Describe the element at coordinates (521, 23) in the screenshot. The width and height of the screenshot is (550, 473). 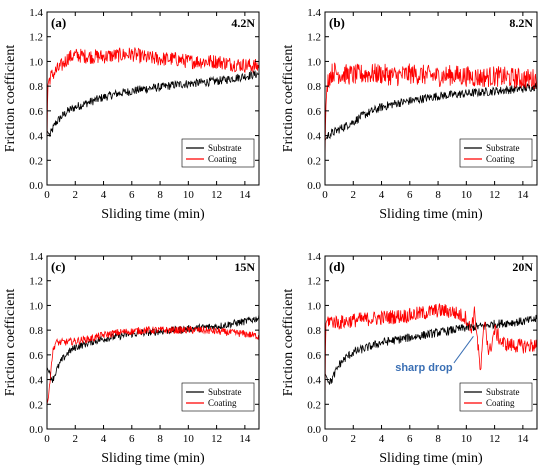
I see `load-label: 8.2N` at that location.